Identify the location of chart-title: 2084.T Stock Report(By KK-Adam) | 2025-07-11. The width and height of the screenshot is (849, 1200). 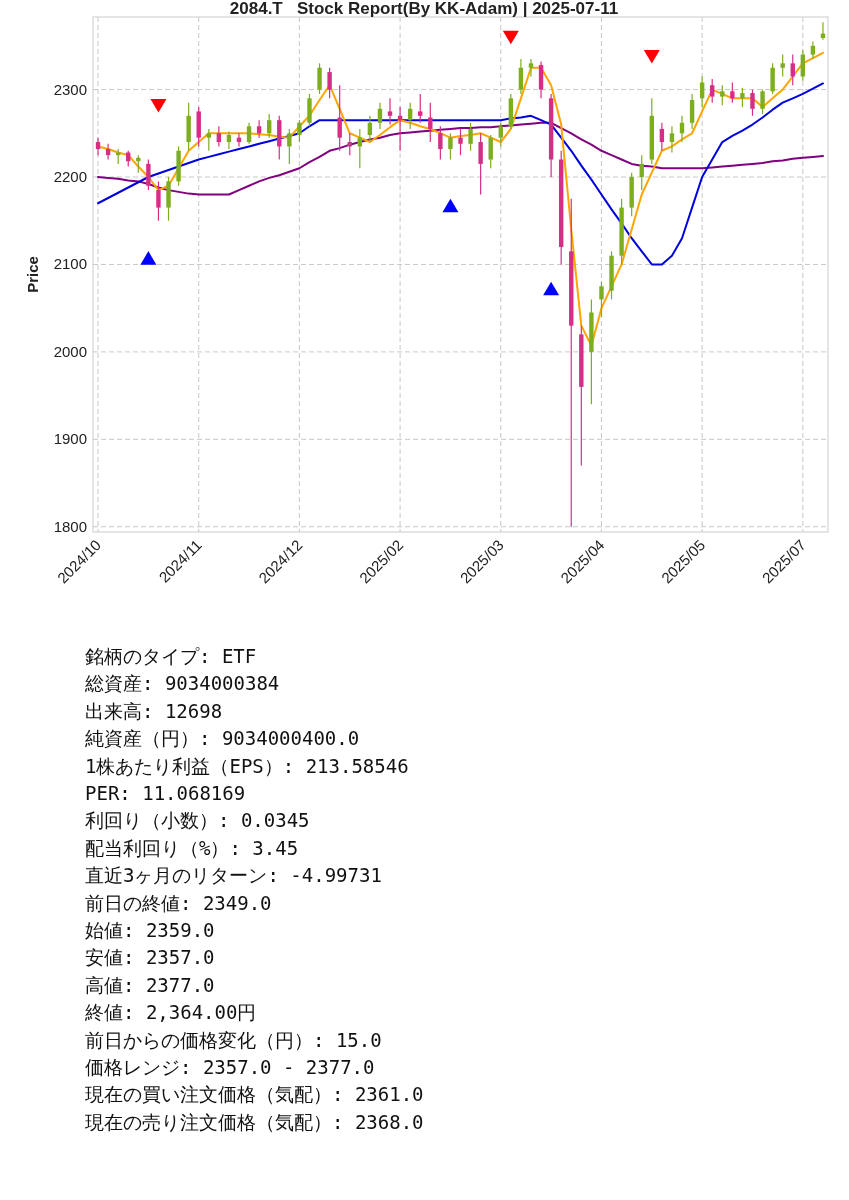
(424, 9).